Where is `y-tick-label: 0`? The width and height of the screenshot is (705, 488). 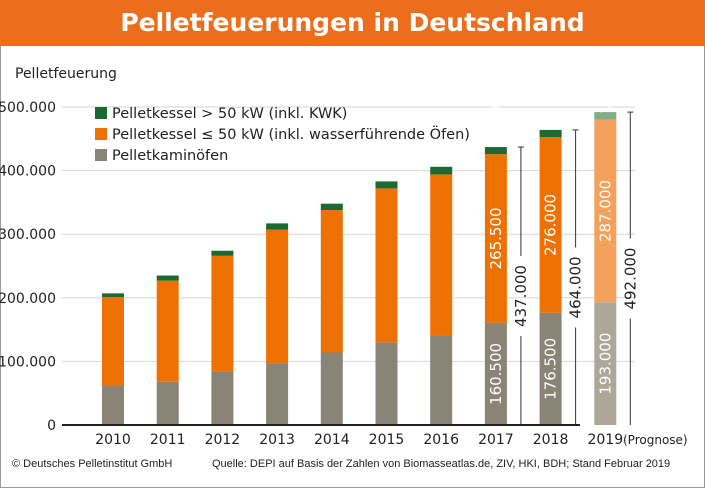
y-tick-label: 0 is located at coordinates (51, 426).